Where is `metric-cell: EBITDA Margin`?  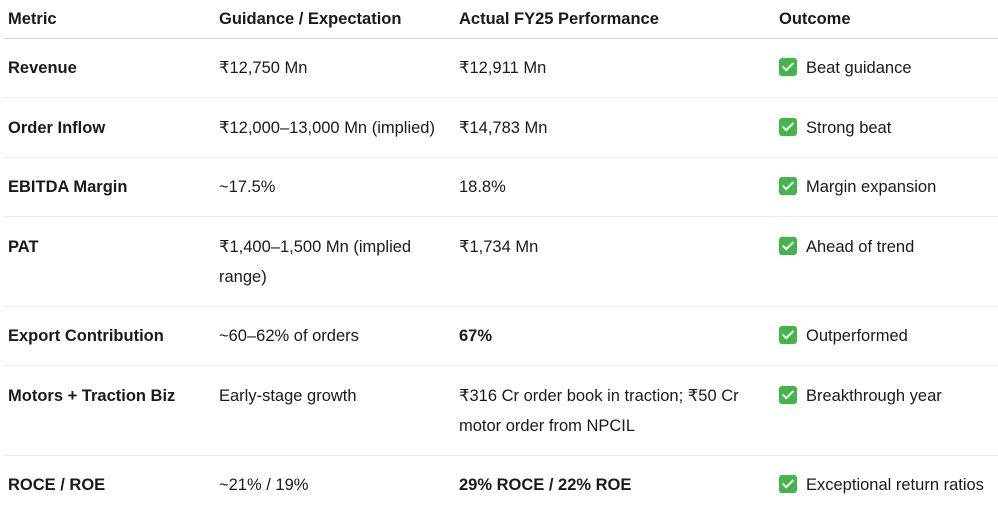
metric-cell: EBITDA Margin is located at coordinates (108, 187).